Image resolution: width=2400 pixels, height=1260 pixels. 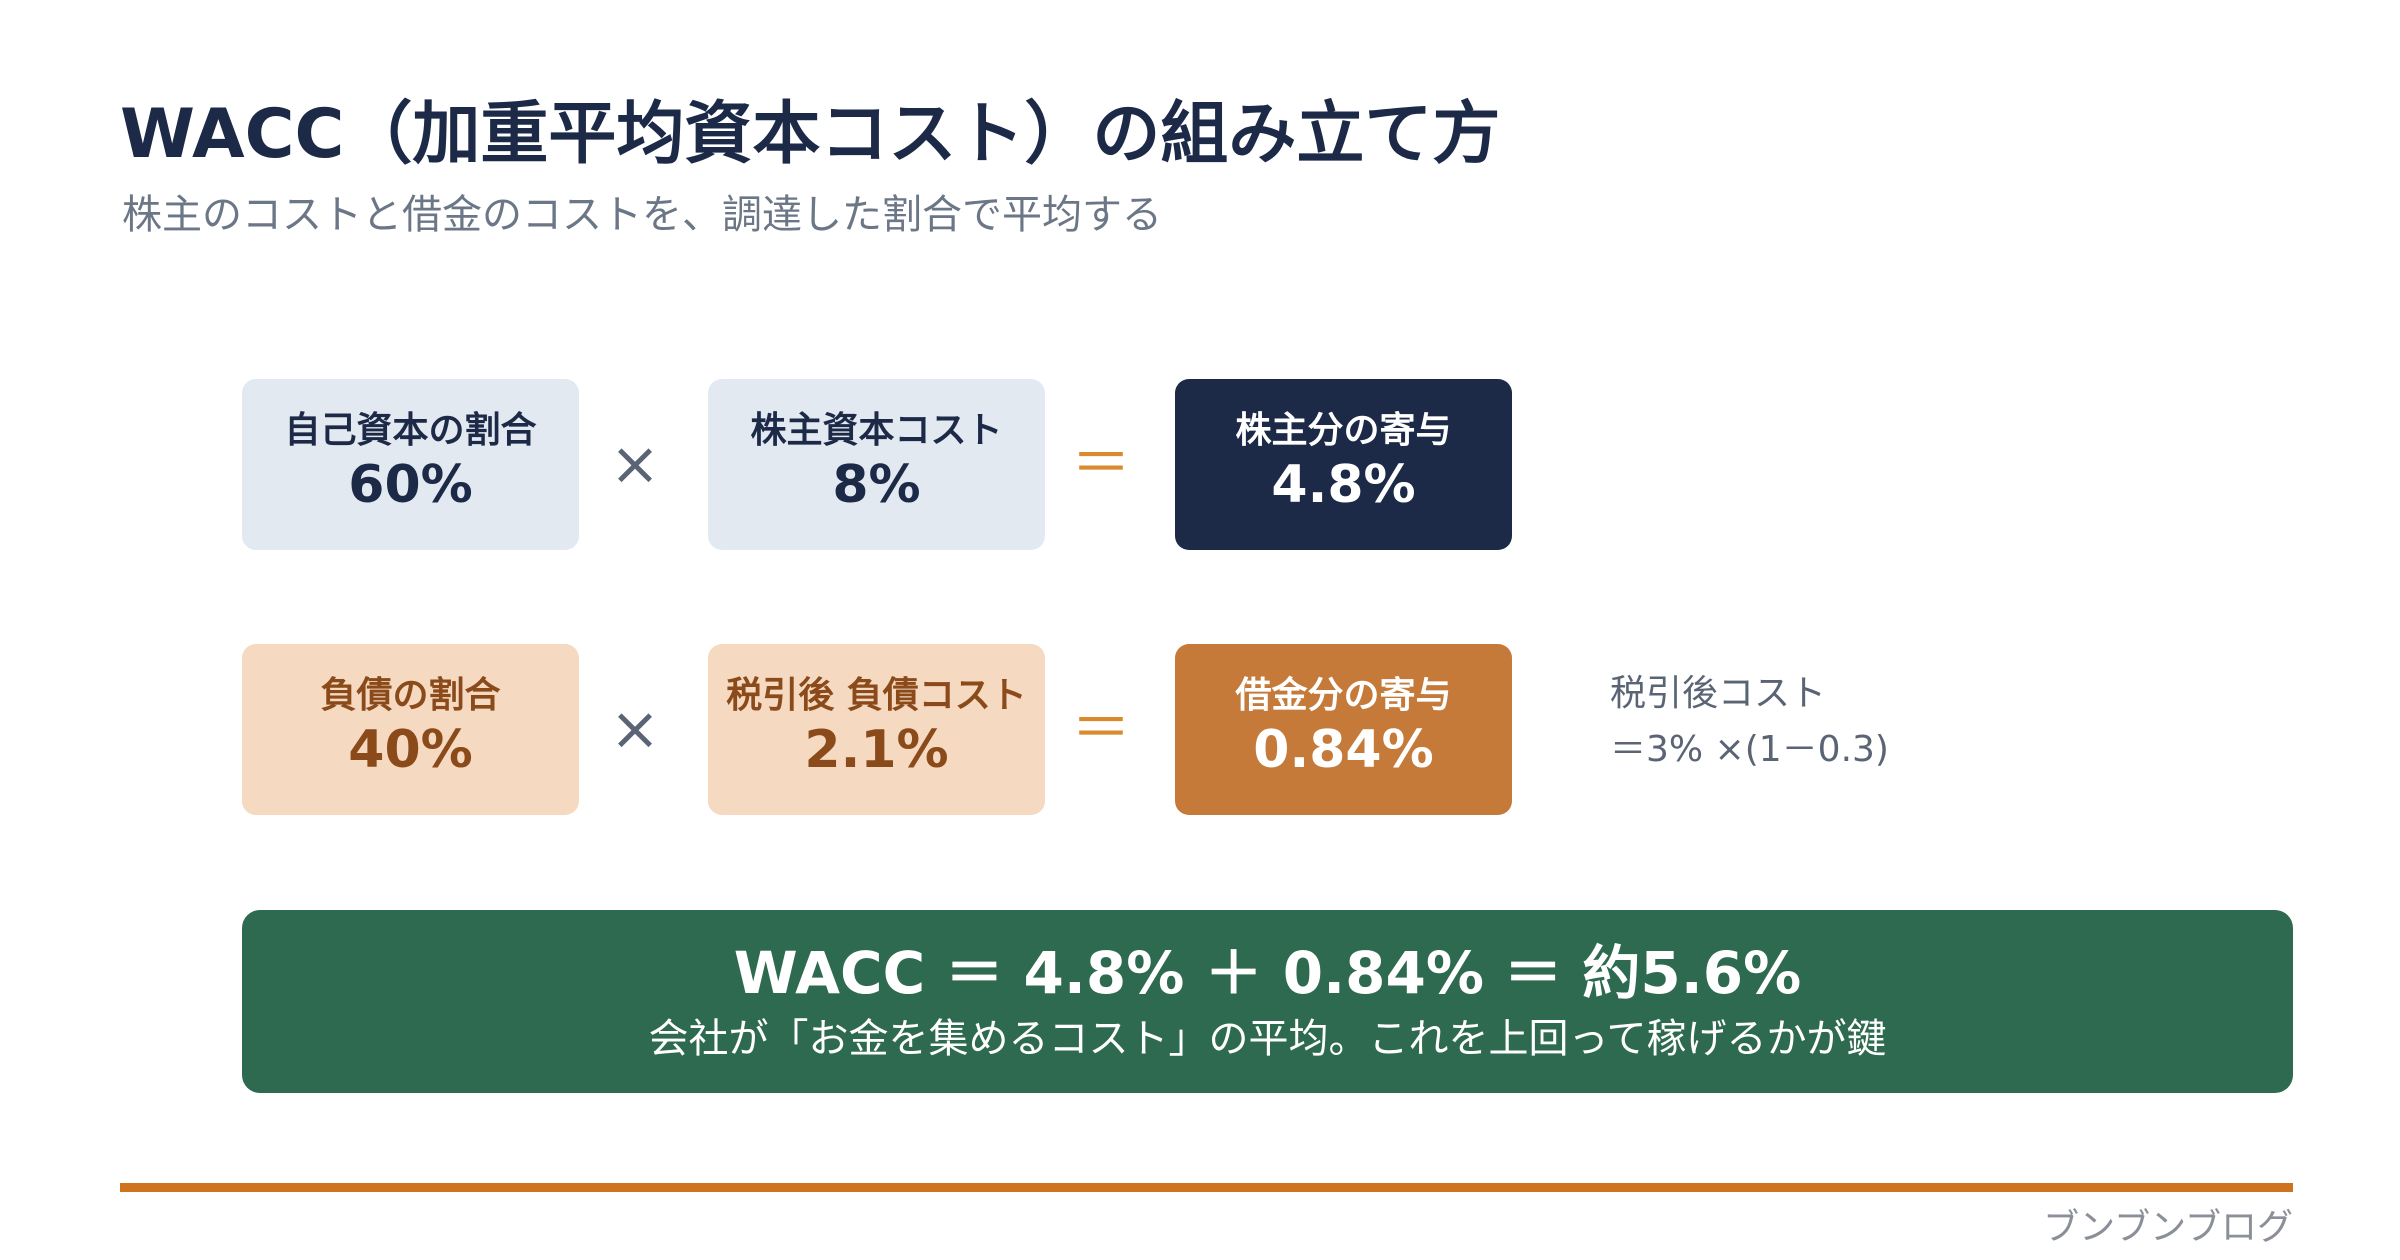 What do you see at coordinates (1343, 485) in the screenshot?
I see `box-value: 4.8%` at bounding box center [1343, 485].